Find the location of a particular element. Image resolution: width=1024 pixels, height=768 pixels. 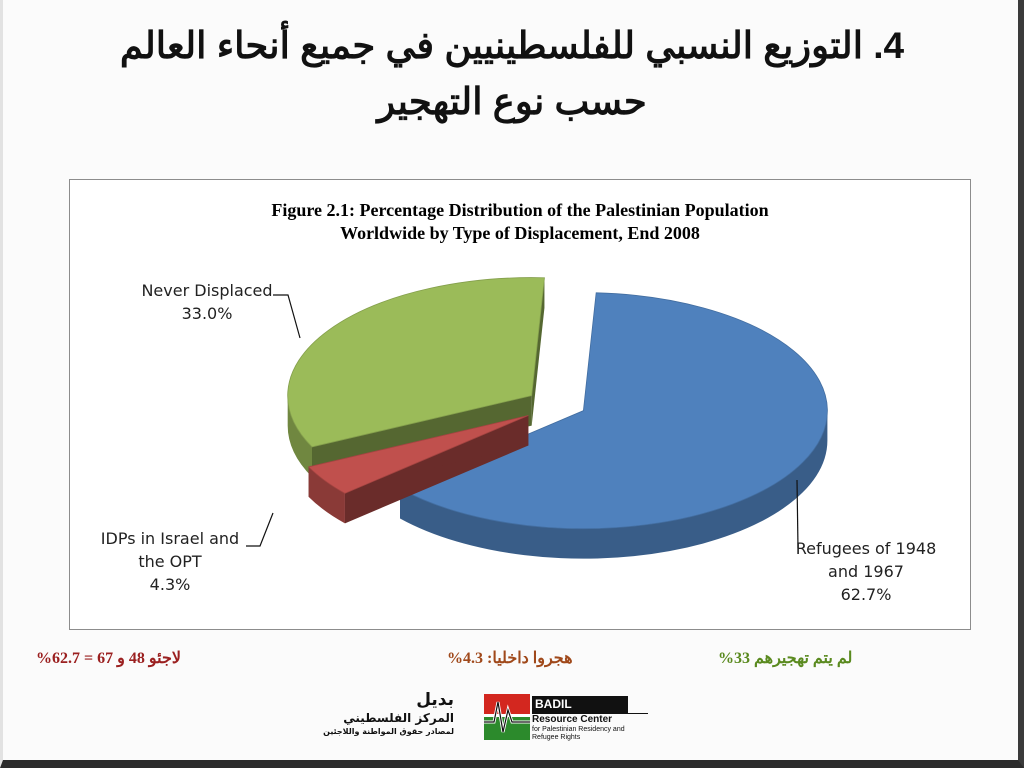

leader-line-refugees is located at coordinates (797, 514).